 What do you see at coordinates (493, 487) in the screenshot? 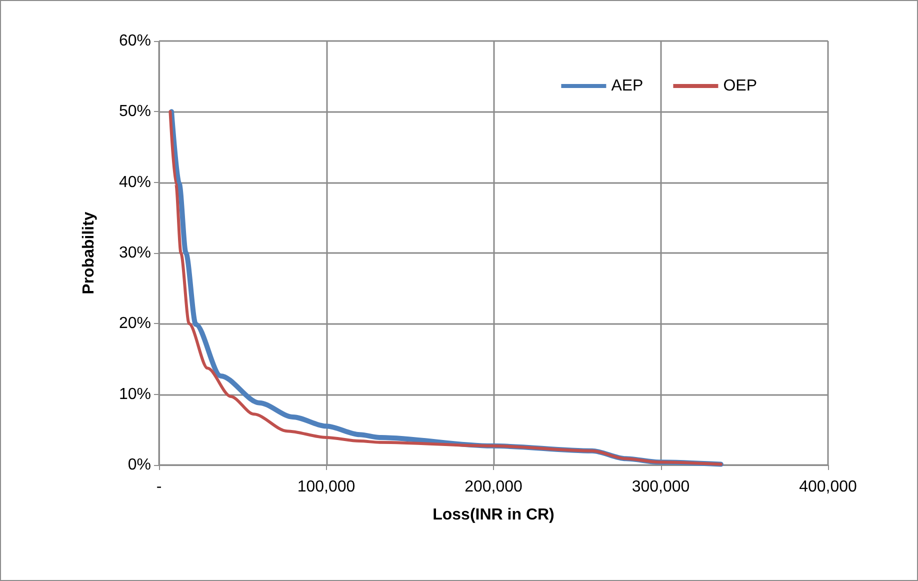
I see `x-tick-label: 200,000` at bounding box center [493, 487].